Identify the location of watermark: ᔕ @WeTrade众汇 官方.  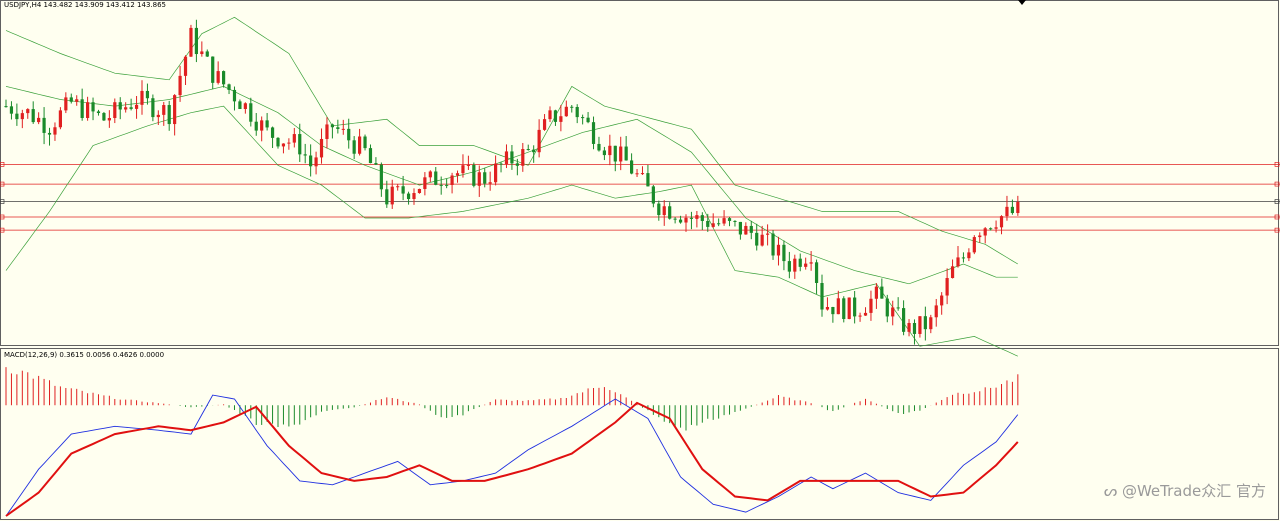
(1185, 490).